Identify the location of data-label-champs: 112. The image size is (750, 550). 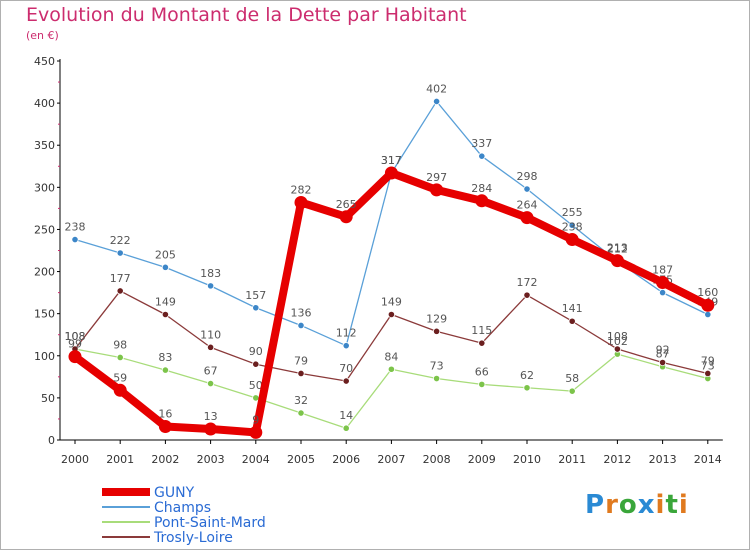
(346, 333).